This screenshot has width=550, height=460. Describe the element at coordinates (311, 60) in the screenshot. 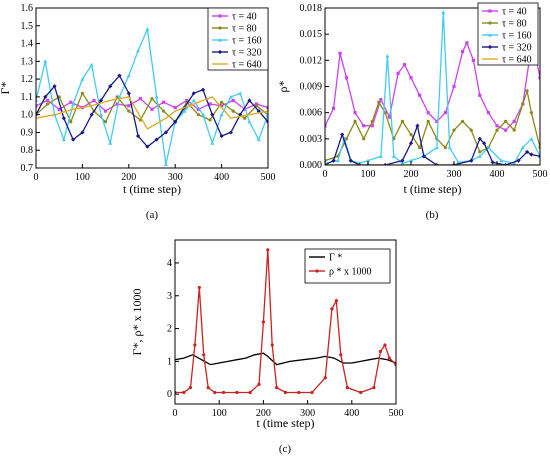

I see `y-tick-label: 0.012` at that location.